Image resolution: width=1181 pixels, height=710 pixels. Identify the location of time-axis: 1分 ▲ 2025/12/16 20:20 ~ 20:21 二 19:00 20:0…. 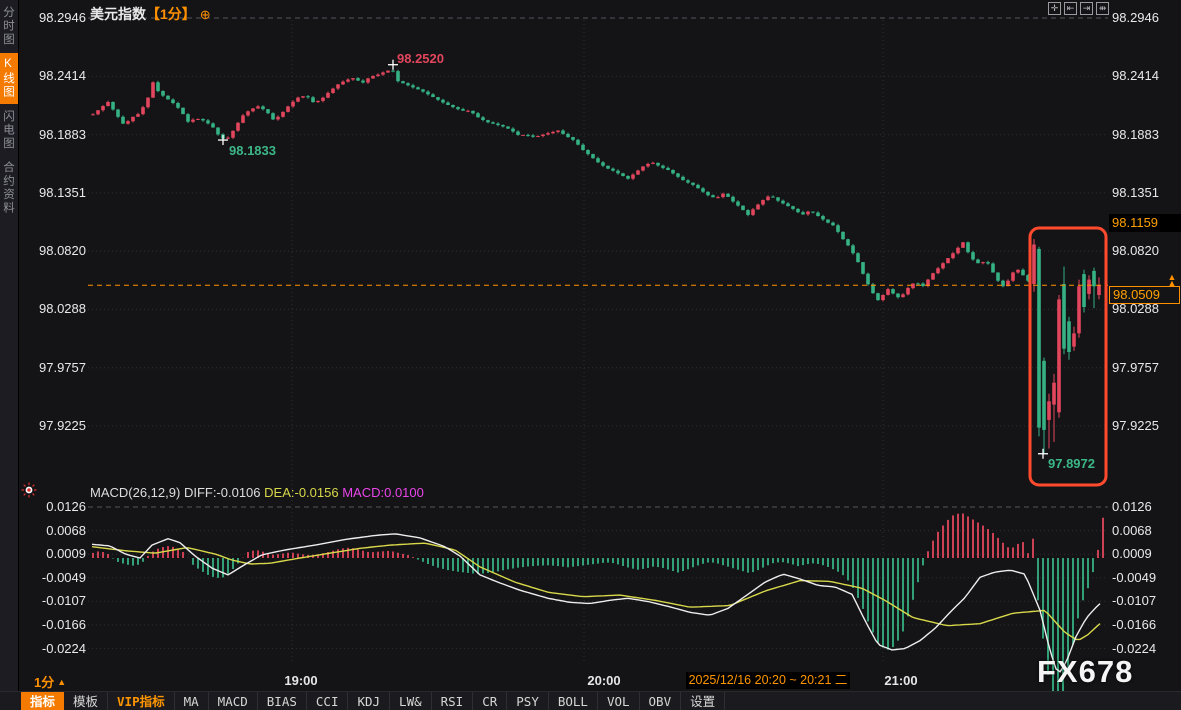
(590, 681).